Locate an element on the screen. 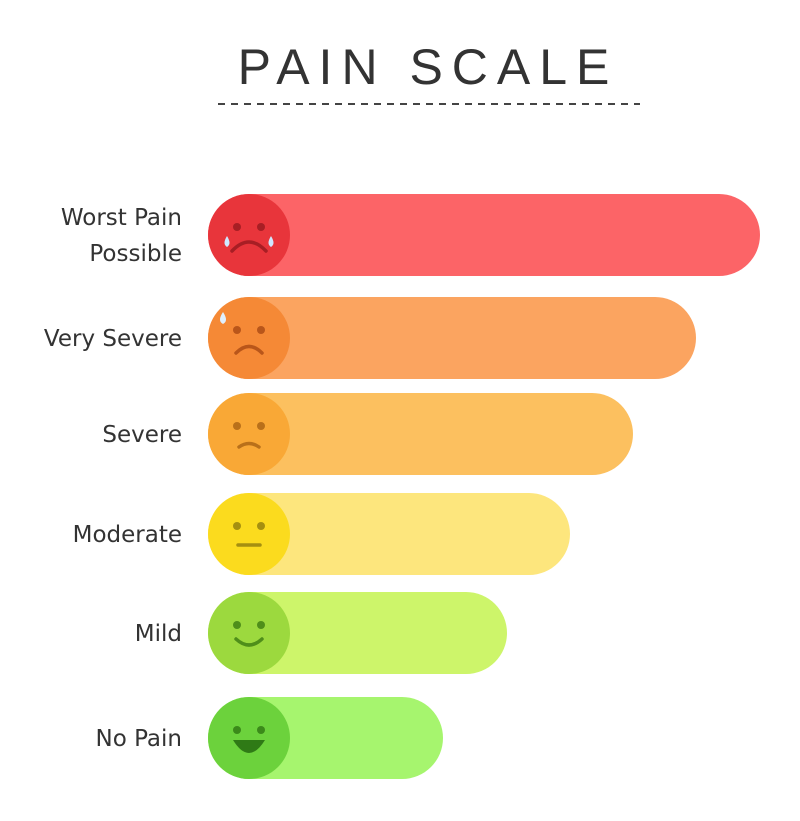 Image resolution: width=800 pixels, height=821 pixels. title: PAIN SCALE is located at coordinates (428, 67).